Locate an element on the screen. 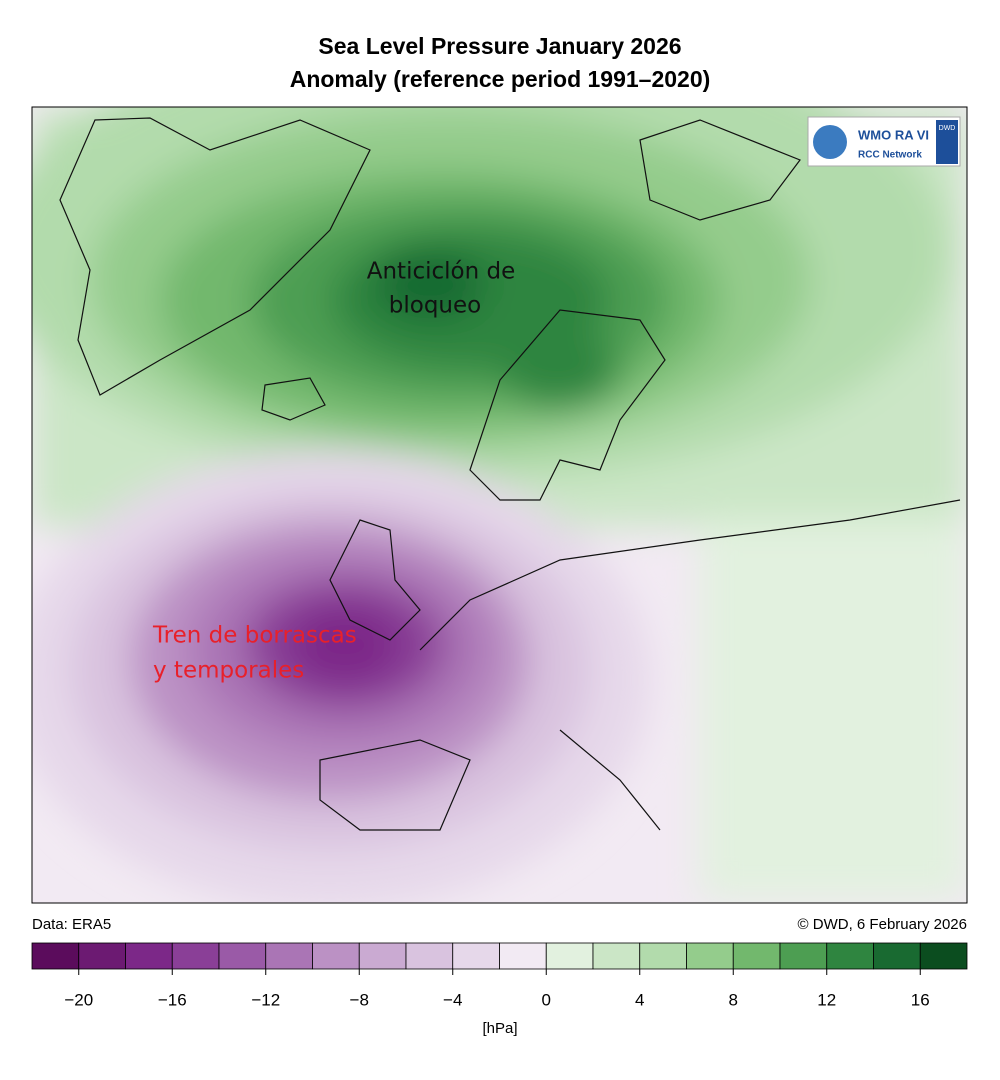 Image resolution: width=1000 pixels, height=1080 pixels. annotation: bloqueo is located at coordinates (435, 306).